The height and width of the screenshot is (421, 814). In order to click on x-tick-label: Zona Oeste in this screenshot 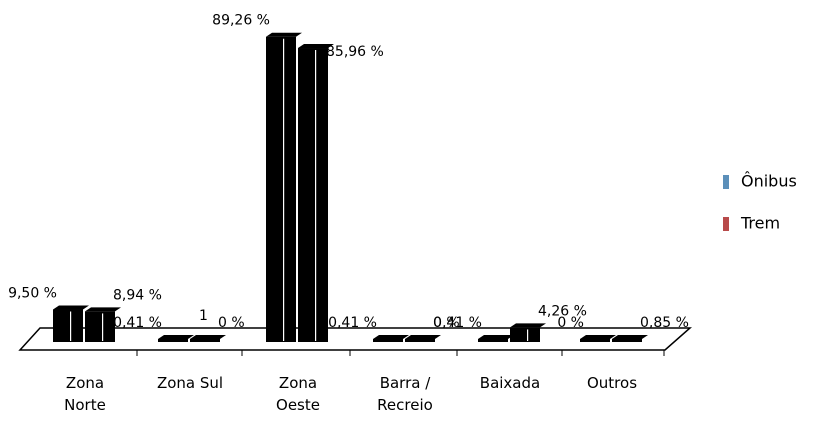, I will do `click(298, 394)`.